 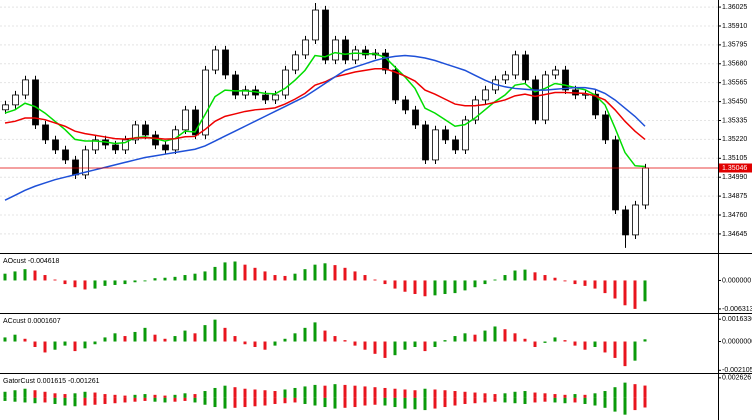 I want to click on y-tick-label: 1.34645, so click(x=734, y=234).